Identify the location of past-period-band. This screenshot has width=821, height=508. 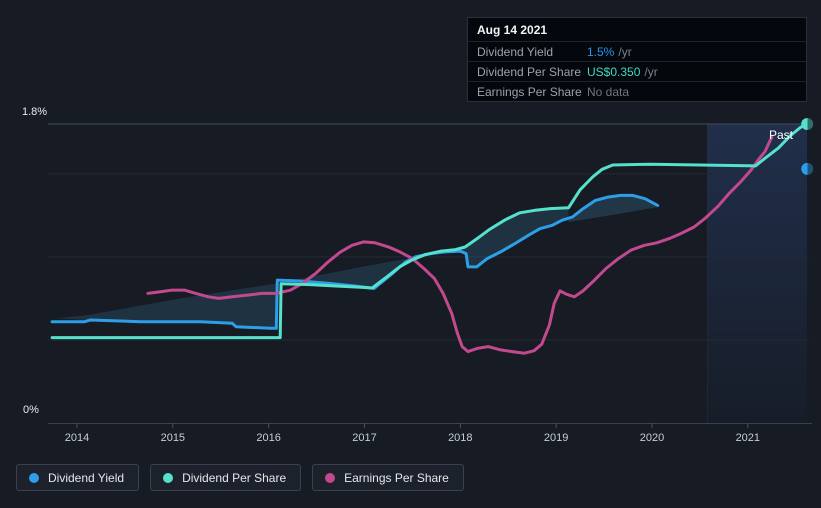
(757, 273).